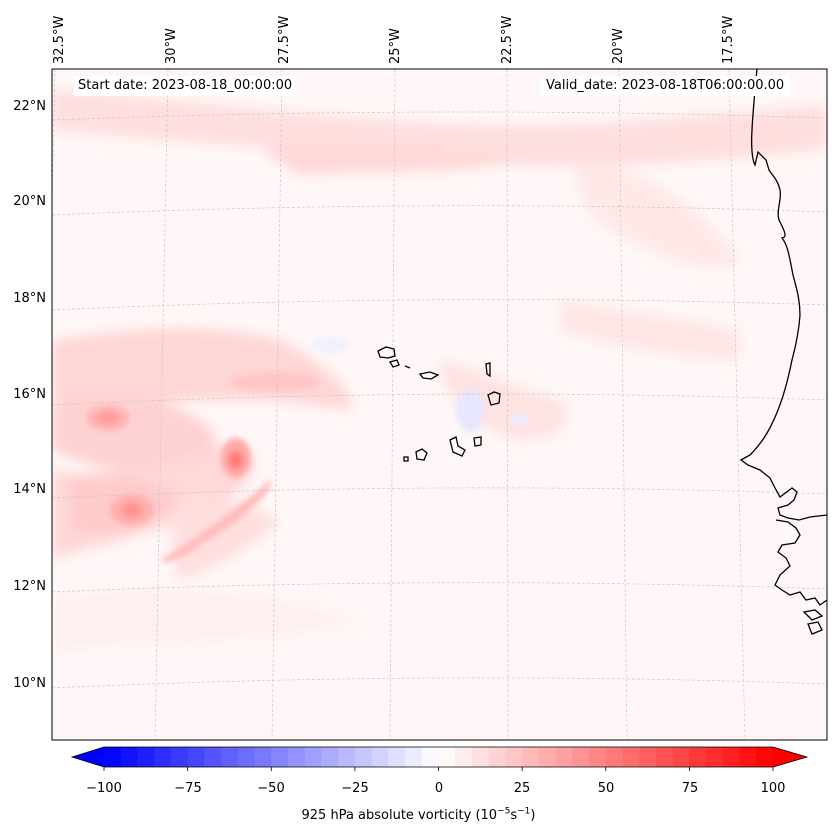 Image resolution: width=837 pixels, height=839 pixels. I want to click on lon-label-25w: 25°W, so click(395, 46).